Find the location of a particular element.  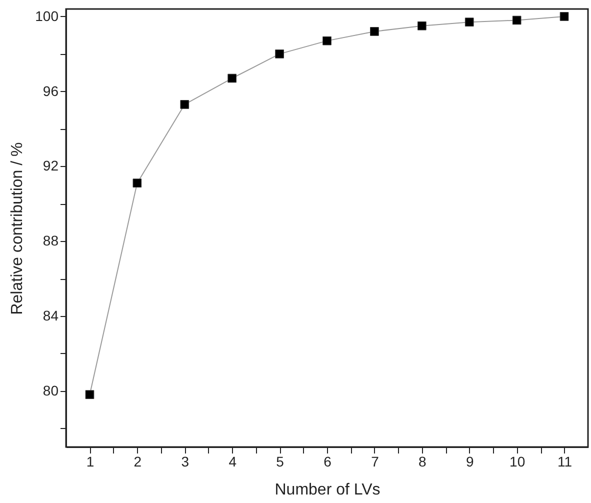

x-tick-label: 1 is located at coordinates (90, 462).